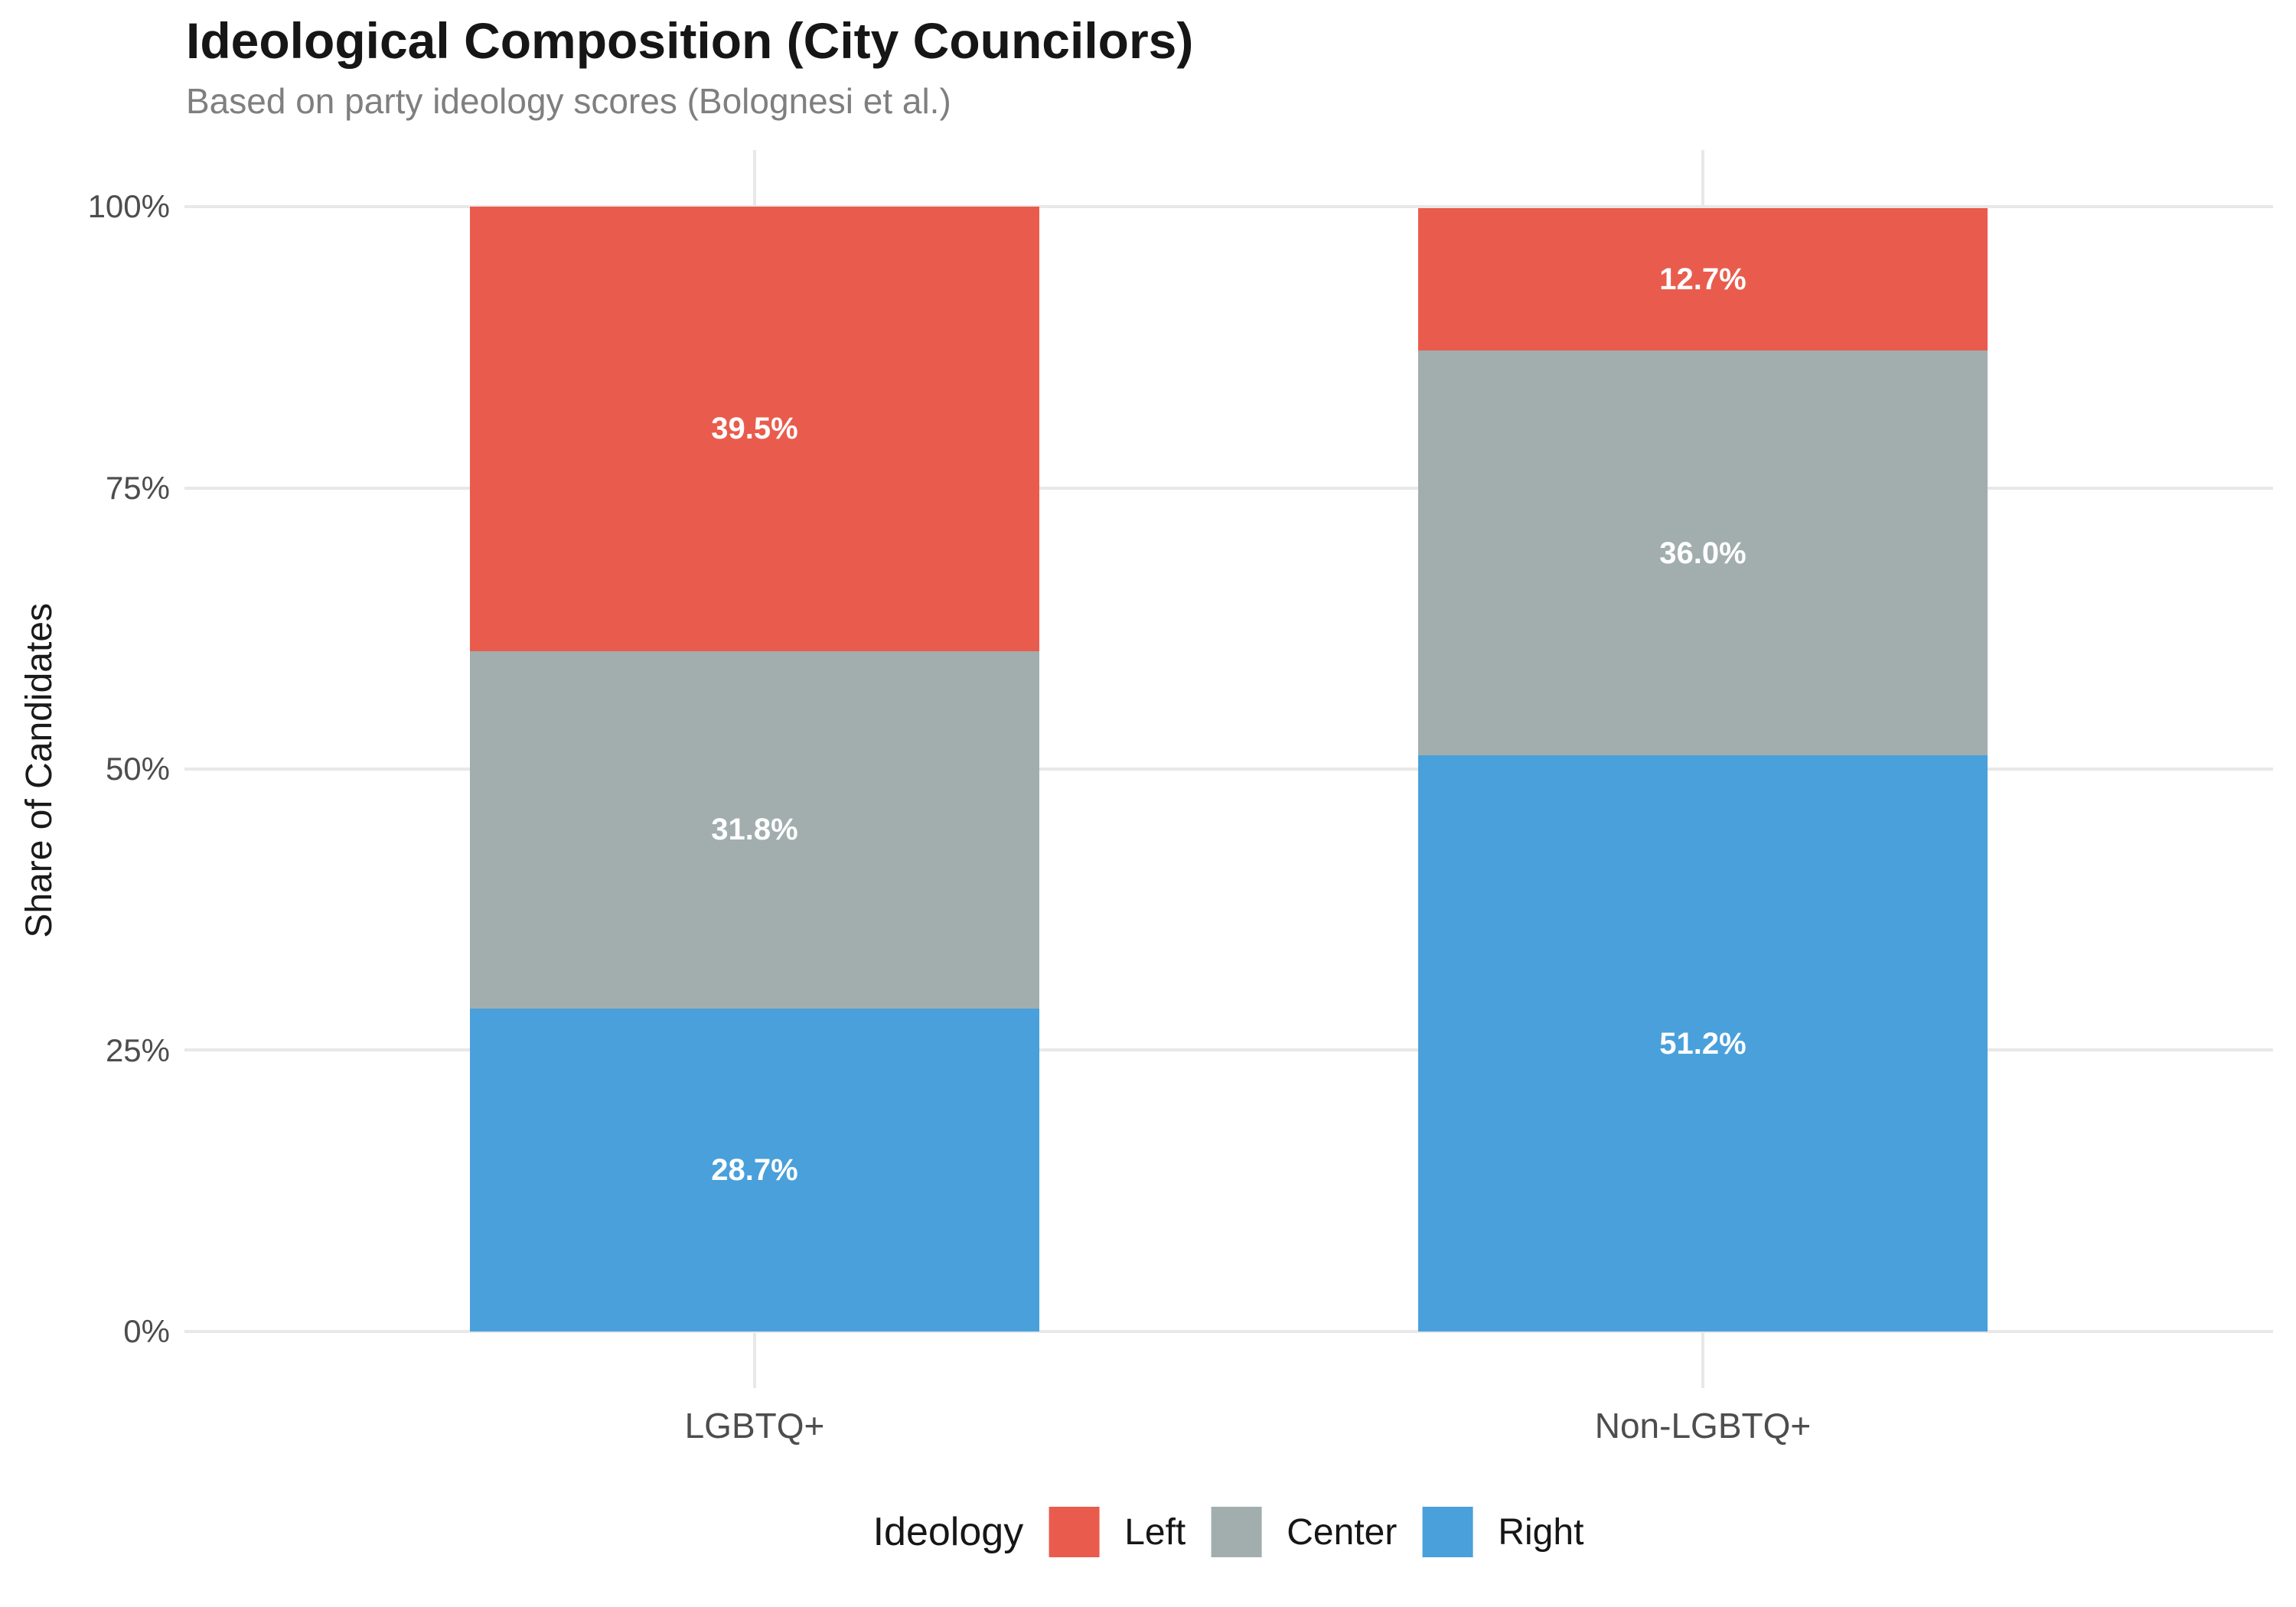 The width and height of the screenshot is (2296, 1607). Describe the element at coordinates (1541, 1532) in the screenshot. I see `legend-label-right: Right` at that location.